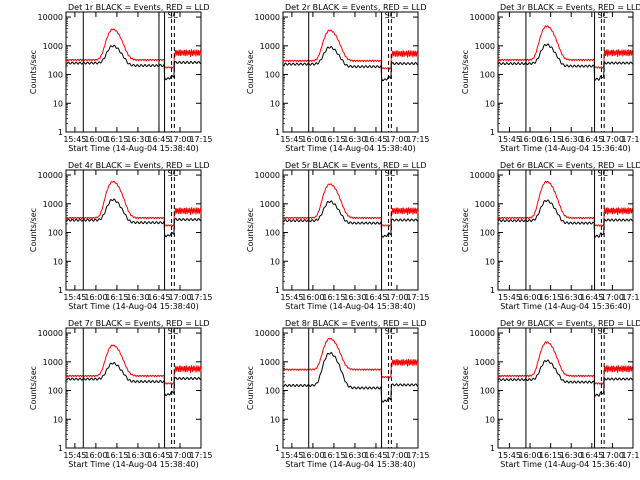 This screenshot has height=480, width=640. Describe the element at coordinates (200, 455) in the screenshot. I see `panel-7-xtick-label: 17:15` at that location.